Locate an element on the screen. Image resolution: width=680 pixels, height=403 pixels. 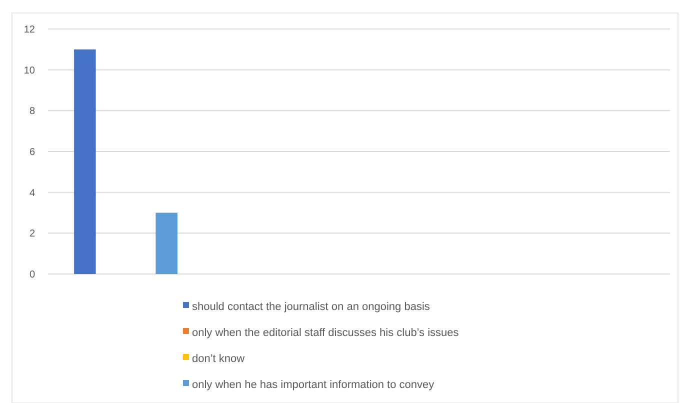
y-tick-label: 0 is located at coordinates (32, 275).